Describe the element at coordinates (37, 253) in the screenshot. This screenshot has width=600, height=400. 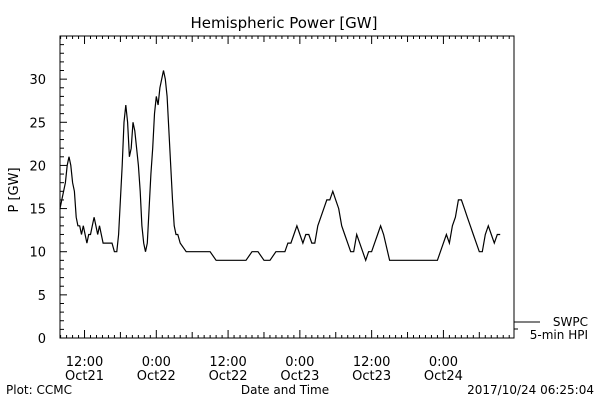
I see `y-tick-label: 10` at that location.